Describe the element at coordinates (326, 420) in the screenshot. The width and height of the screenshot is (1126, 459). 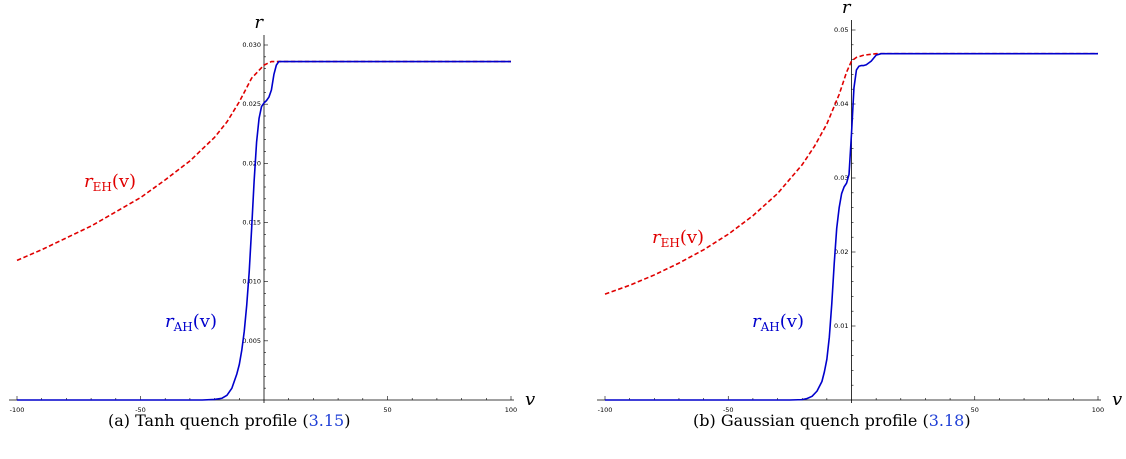
I see `caption-a-equation-link: 3.15` at that location.